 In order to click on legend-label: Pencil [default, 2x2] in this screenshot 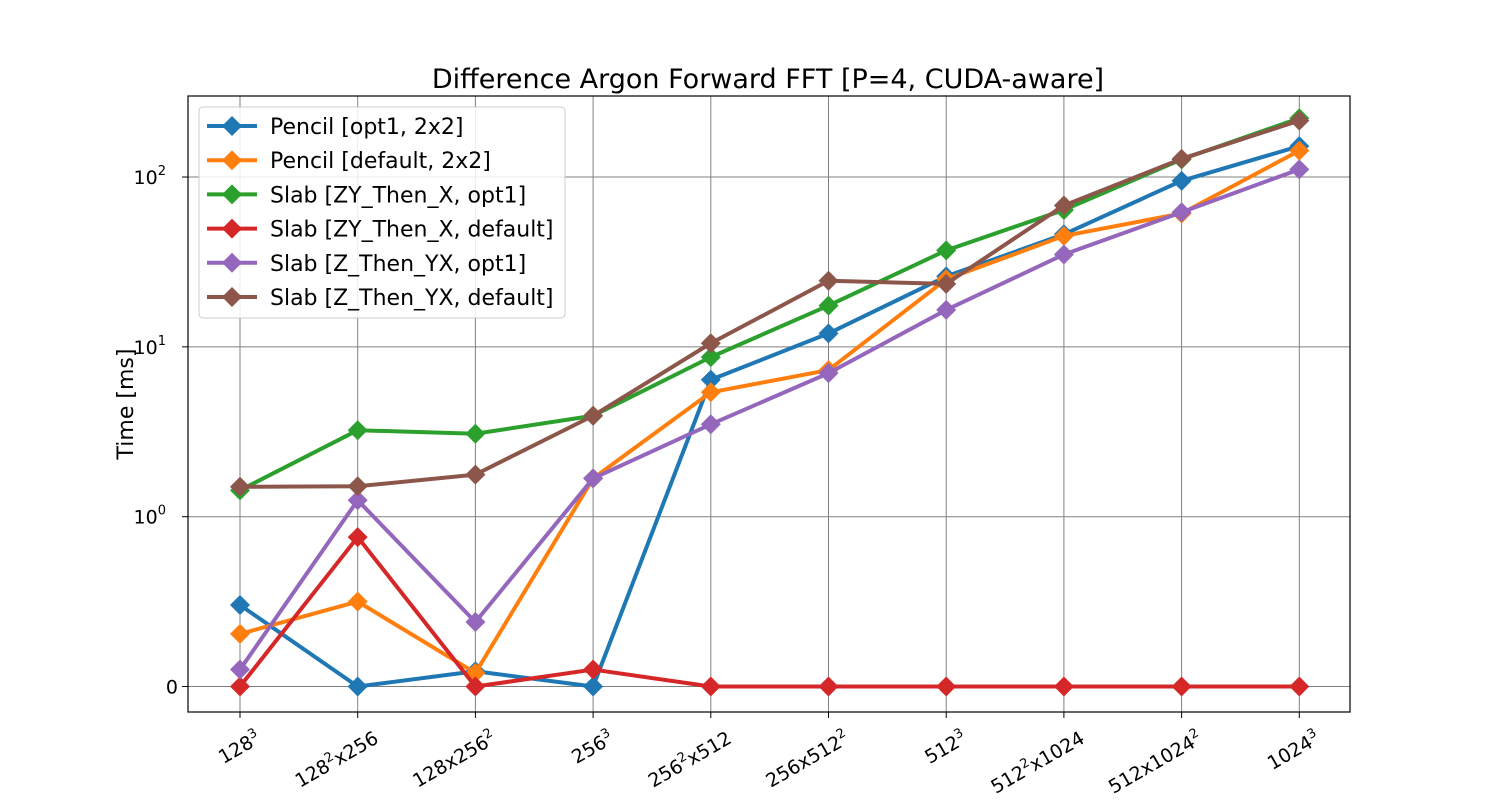, I will do `click(380, 161)`.